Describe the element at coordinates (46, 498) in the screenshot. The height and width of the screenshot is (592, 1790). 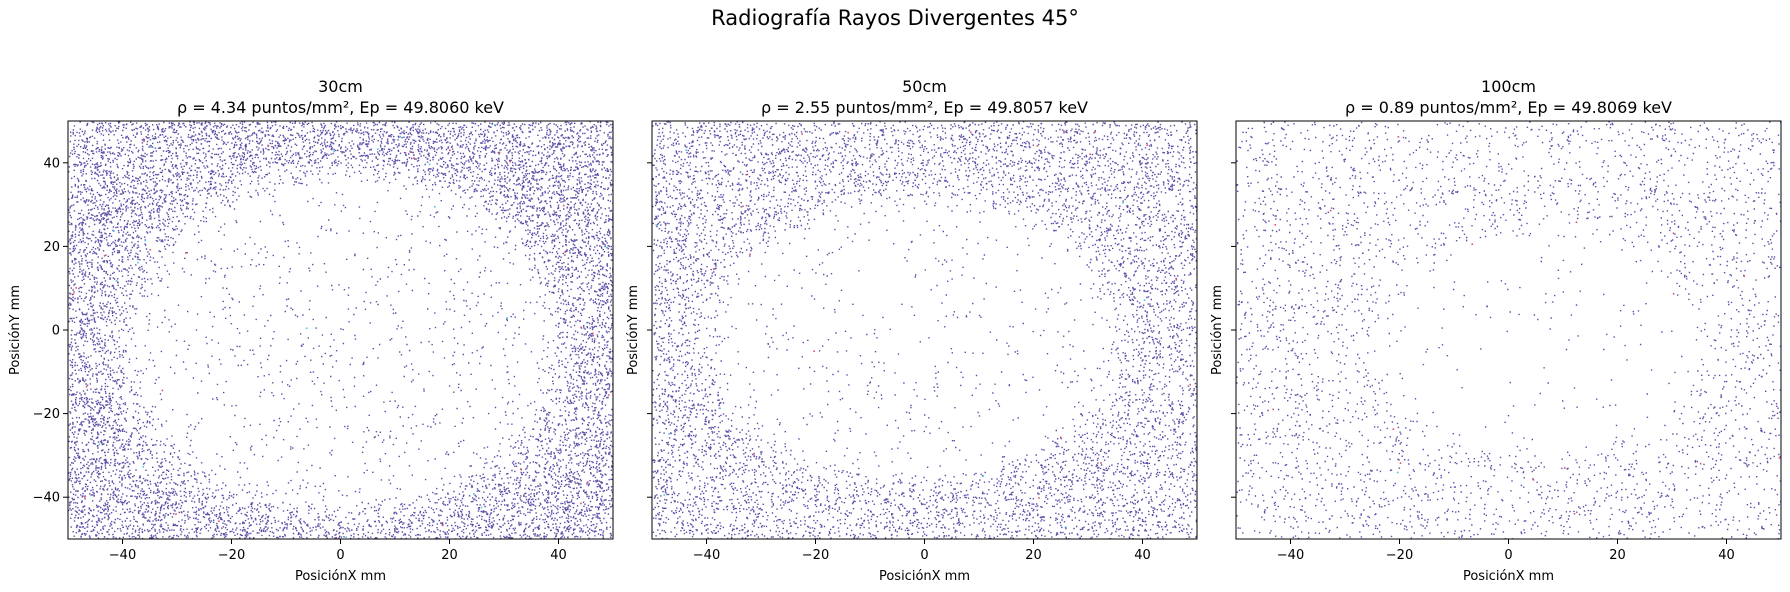
I see `y-tick-label: −40` at that location.